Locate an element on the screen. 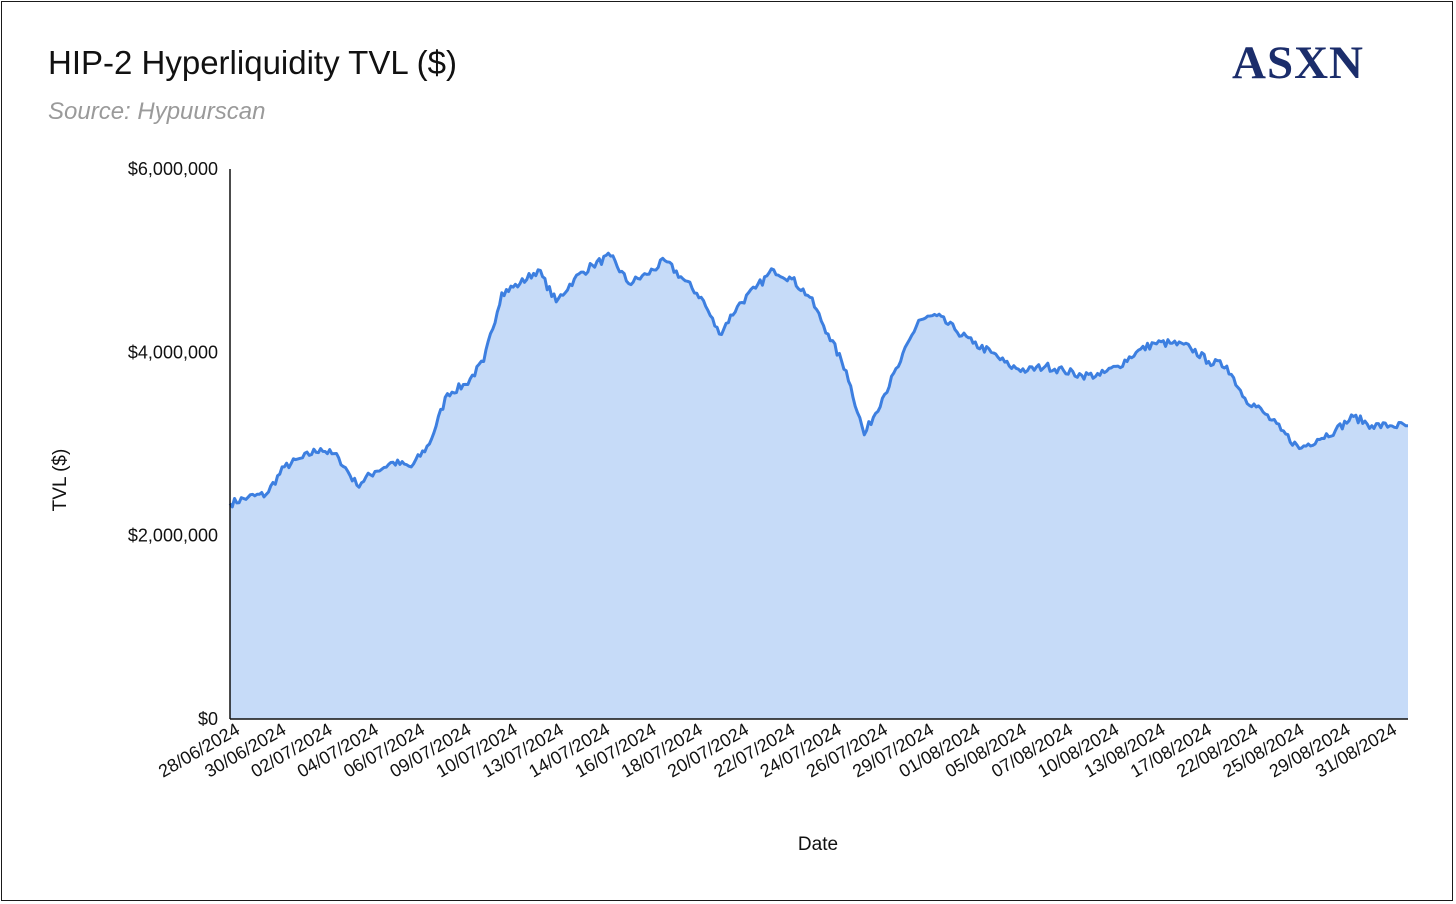  chart-title: HIP-2 Hyperliquidity TVL ($) is located at coordinates (252, 62).